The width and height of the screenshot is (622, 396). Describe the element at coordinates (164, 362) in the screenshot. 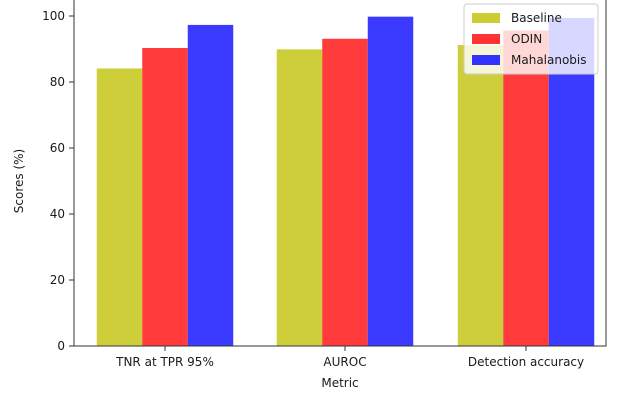

I see `x-tick-label: TNR at TPR 95%` at that location.